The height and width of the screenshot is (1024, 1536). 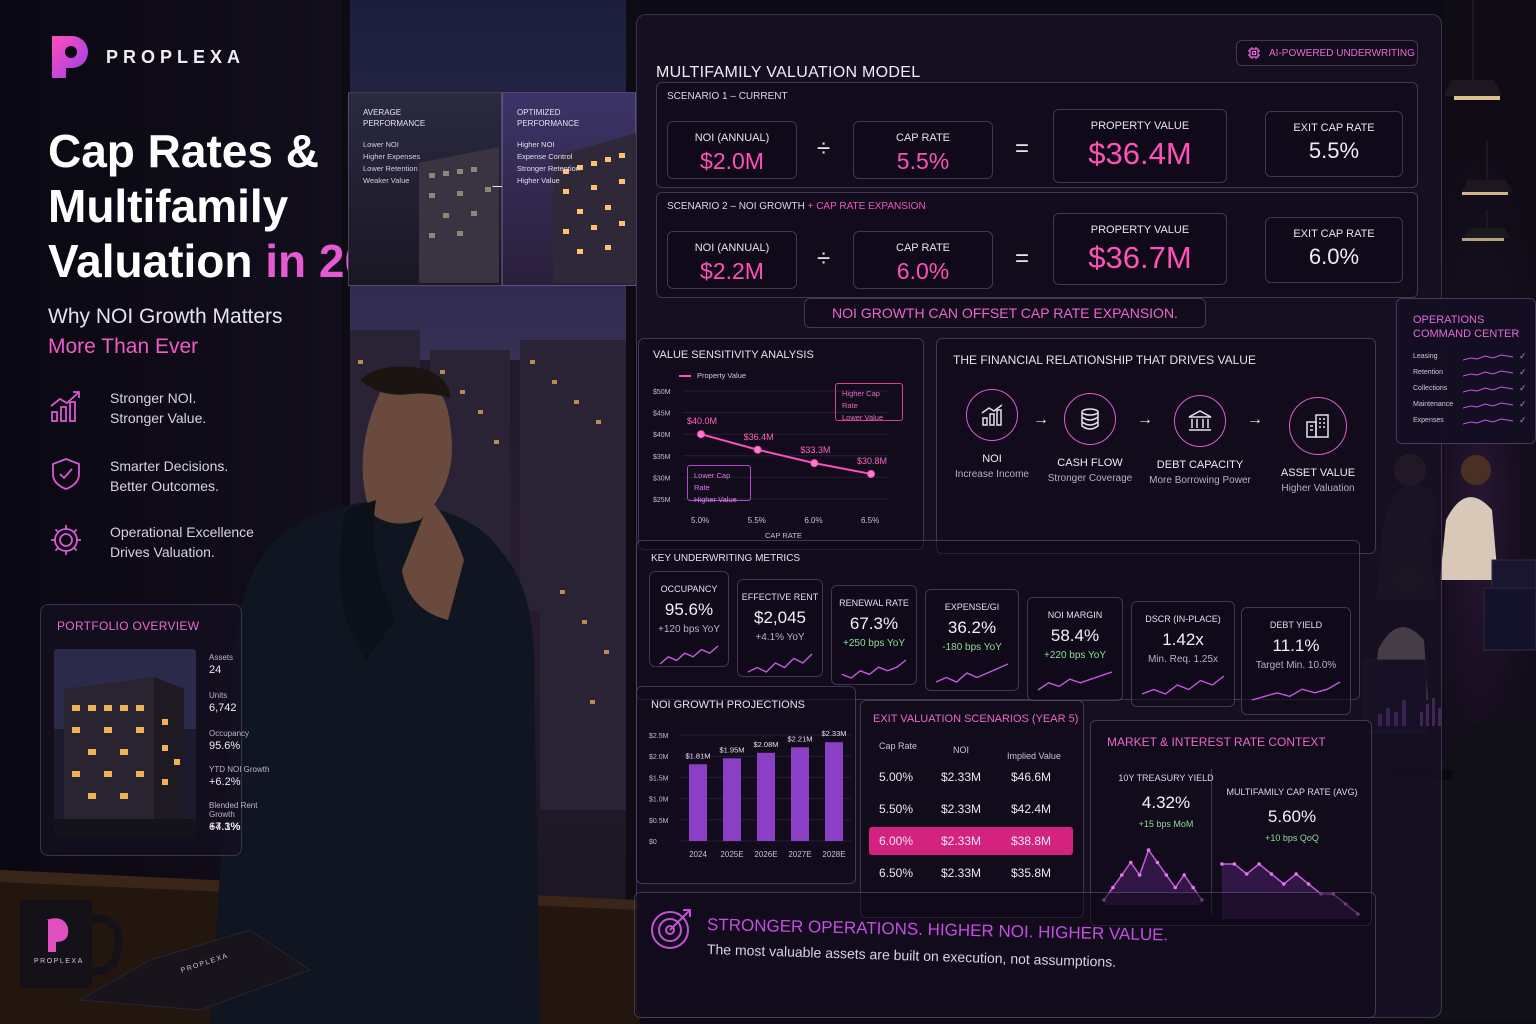 What do you see at coordinates (688, 629) in the screenshot?
I see `metric-delta: +120 bps YoY` at bounding box center [688, 629].